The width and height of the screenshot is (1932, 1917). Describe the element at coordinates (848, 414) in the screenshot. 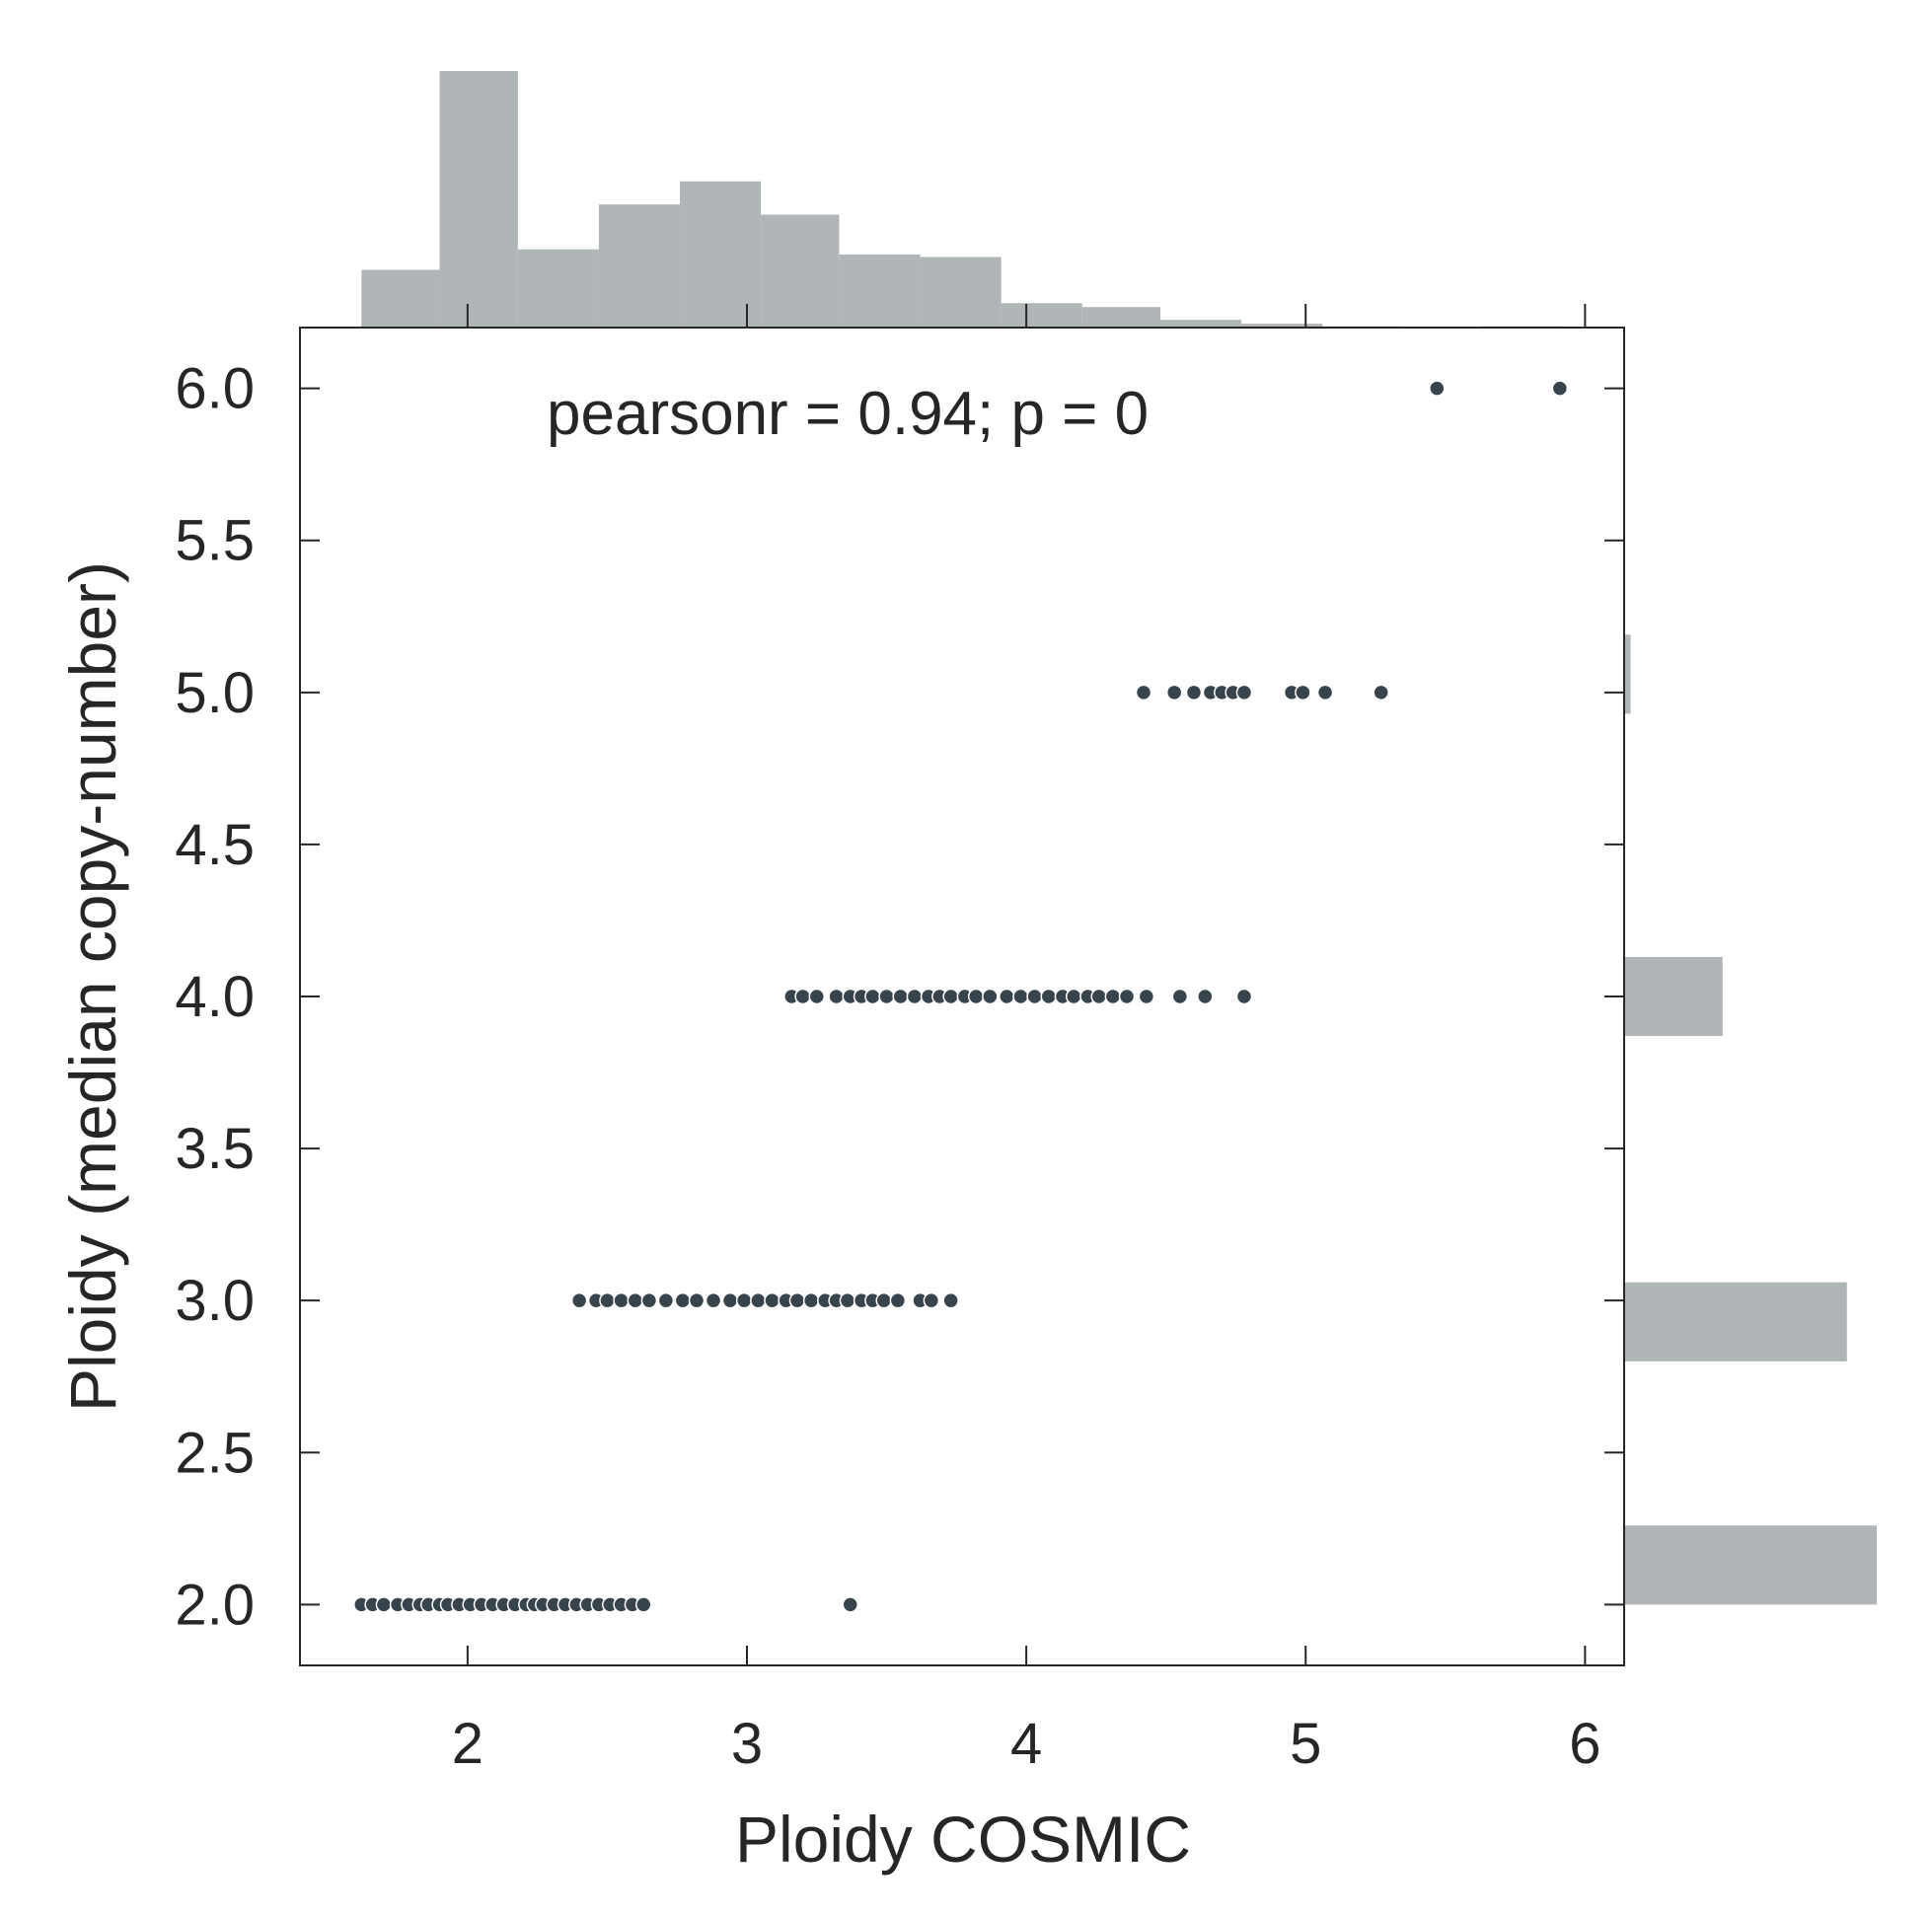

I see `correlation-annotation: pearsonr = 0.94; p = 0` at that location.